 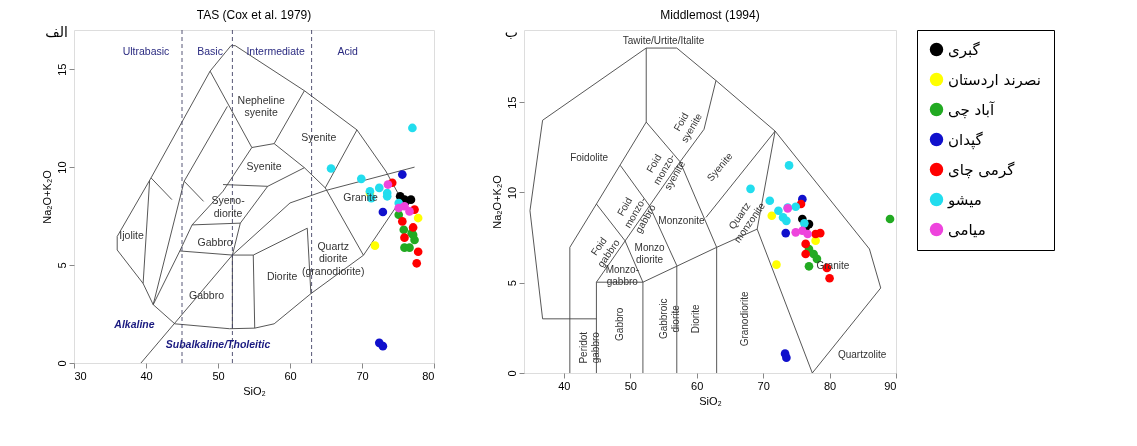 What do you see at coordinates (589, 347) in the screenshot?
I see `annotation: Peridot gabbro` at bounding box center [589, 347].